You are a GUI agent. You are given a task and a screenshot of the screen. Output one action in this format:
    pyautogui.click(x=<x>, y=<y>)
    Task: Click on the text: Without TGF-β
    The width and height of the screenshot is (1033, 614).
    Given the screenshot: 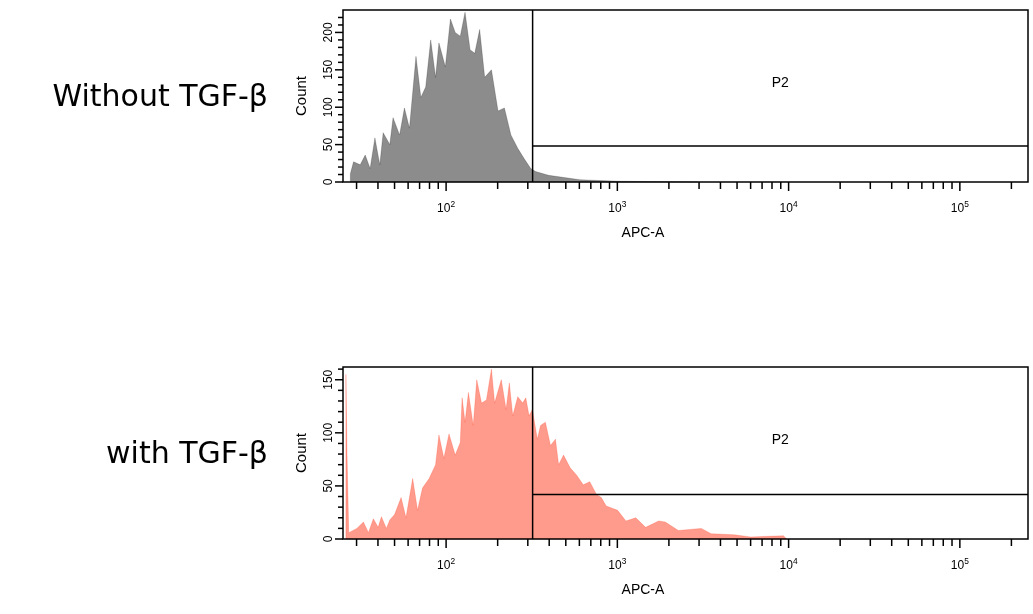 What is the action you would take?
    pyautogui.click(x=160, y=95)
    